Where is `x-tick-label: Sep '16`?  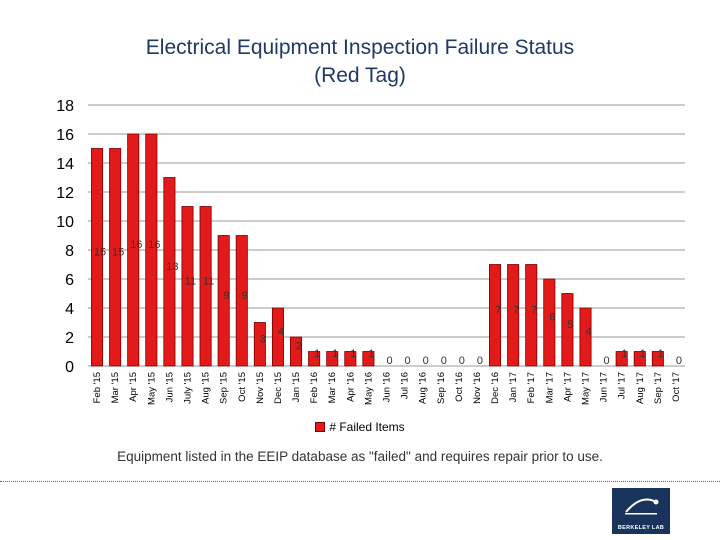 x-tick-label: Sep '16 is located at coordinates (441, 388).